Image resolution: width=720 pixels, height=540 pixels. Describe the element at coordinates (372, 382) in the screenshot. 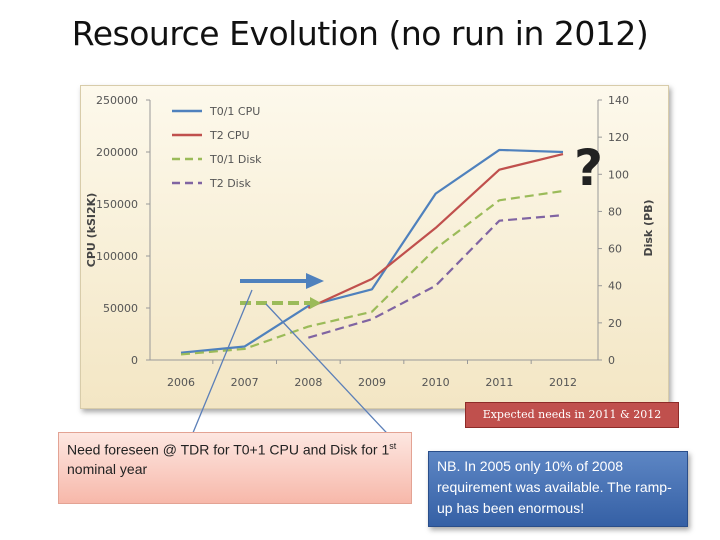

I see `x-tick-label: 2009` at that location.